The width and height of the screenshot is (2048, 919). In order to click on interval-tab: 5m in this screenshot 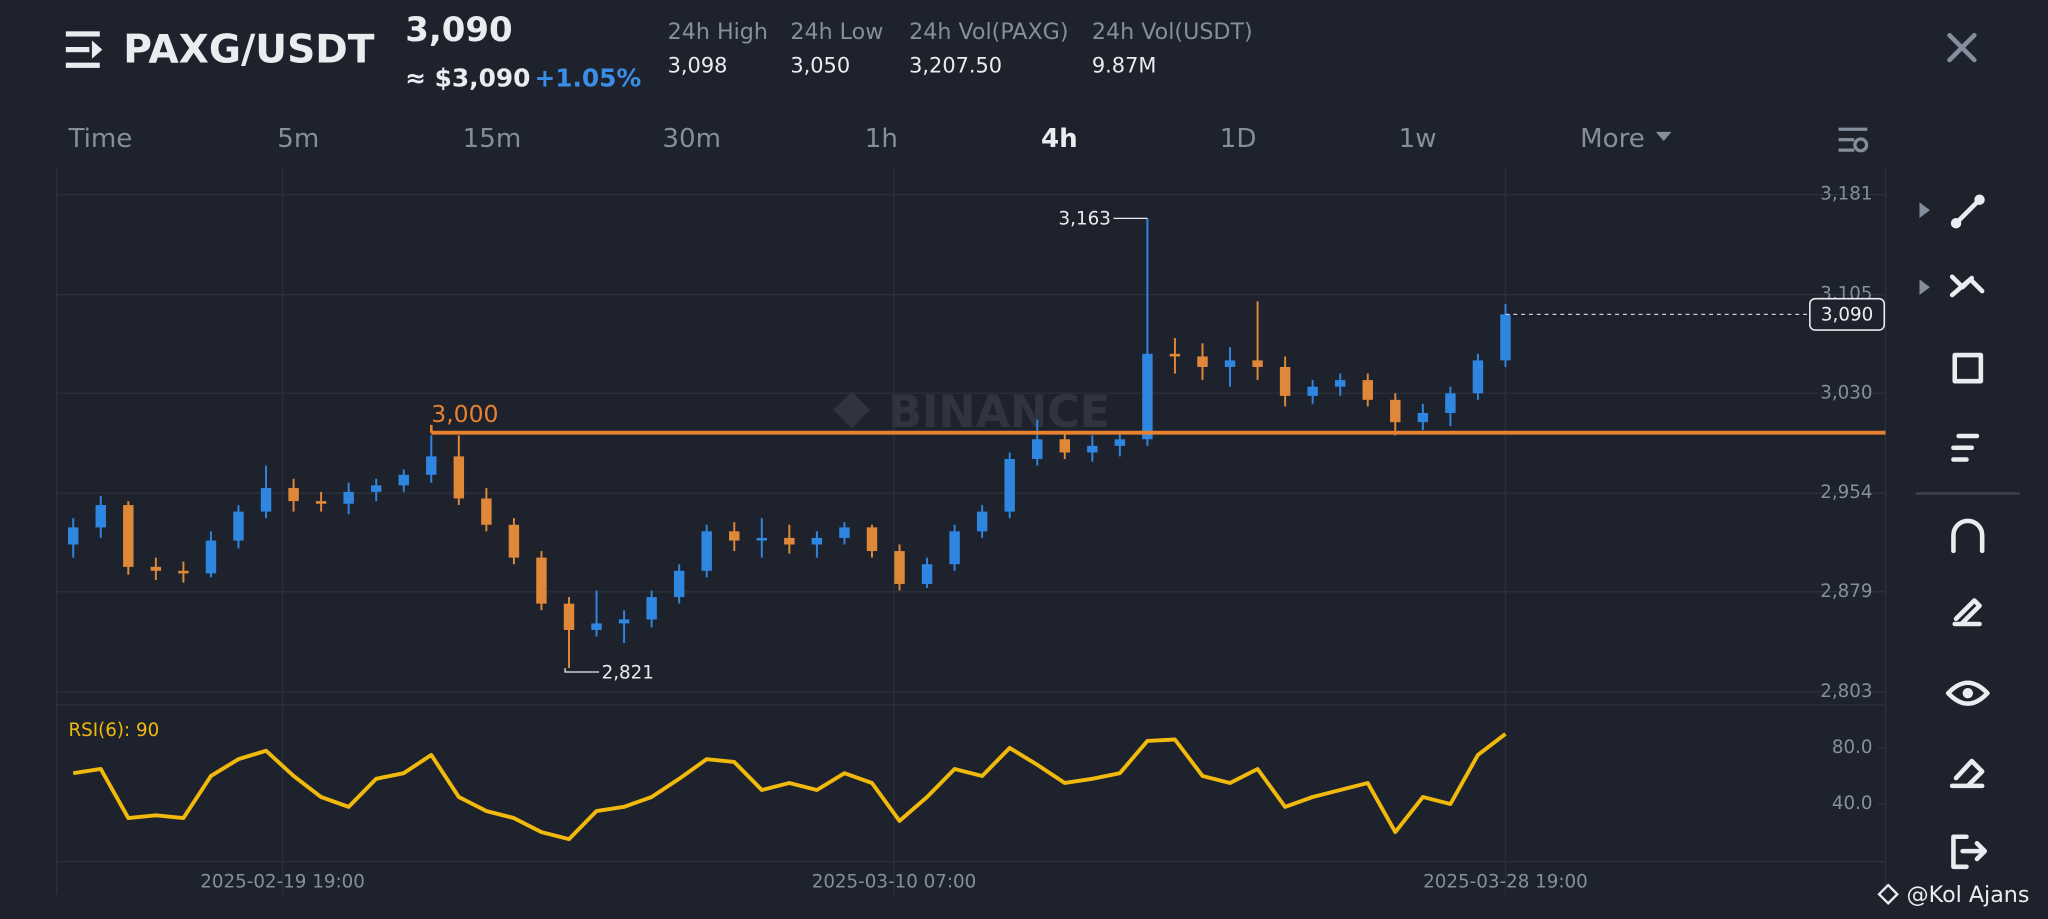, I will do `click(298, 139)`.